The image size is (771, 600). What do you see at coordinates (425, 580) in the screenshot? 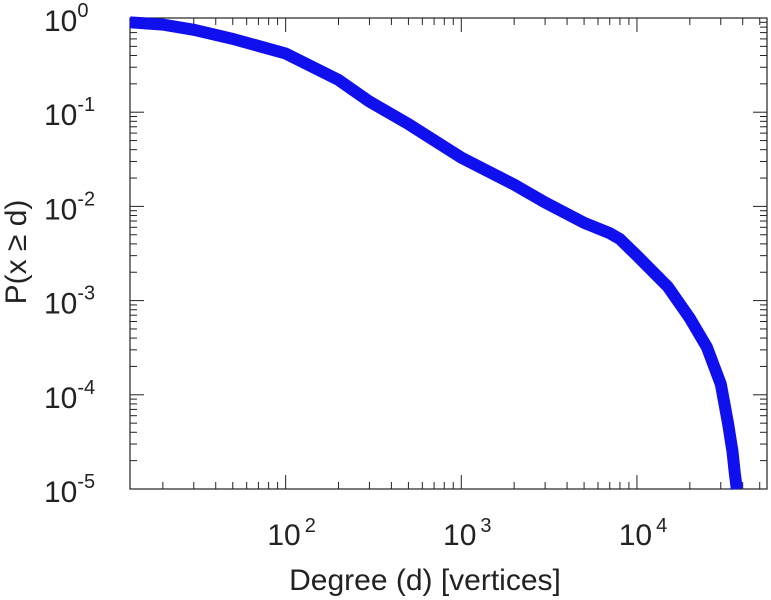
I see `x-axis-label: Degree (d) [vertices]` at bounding box center [425, 580].